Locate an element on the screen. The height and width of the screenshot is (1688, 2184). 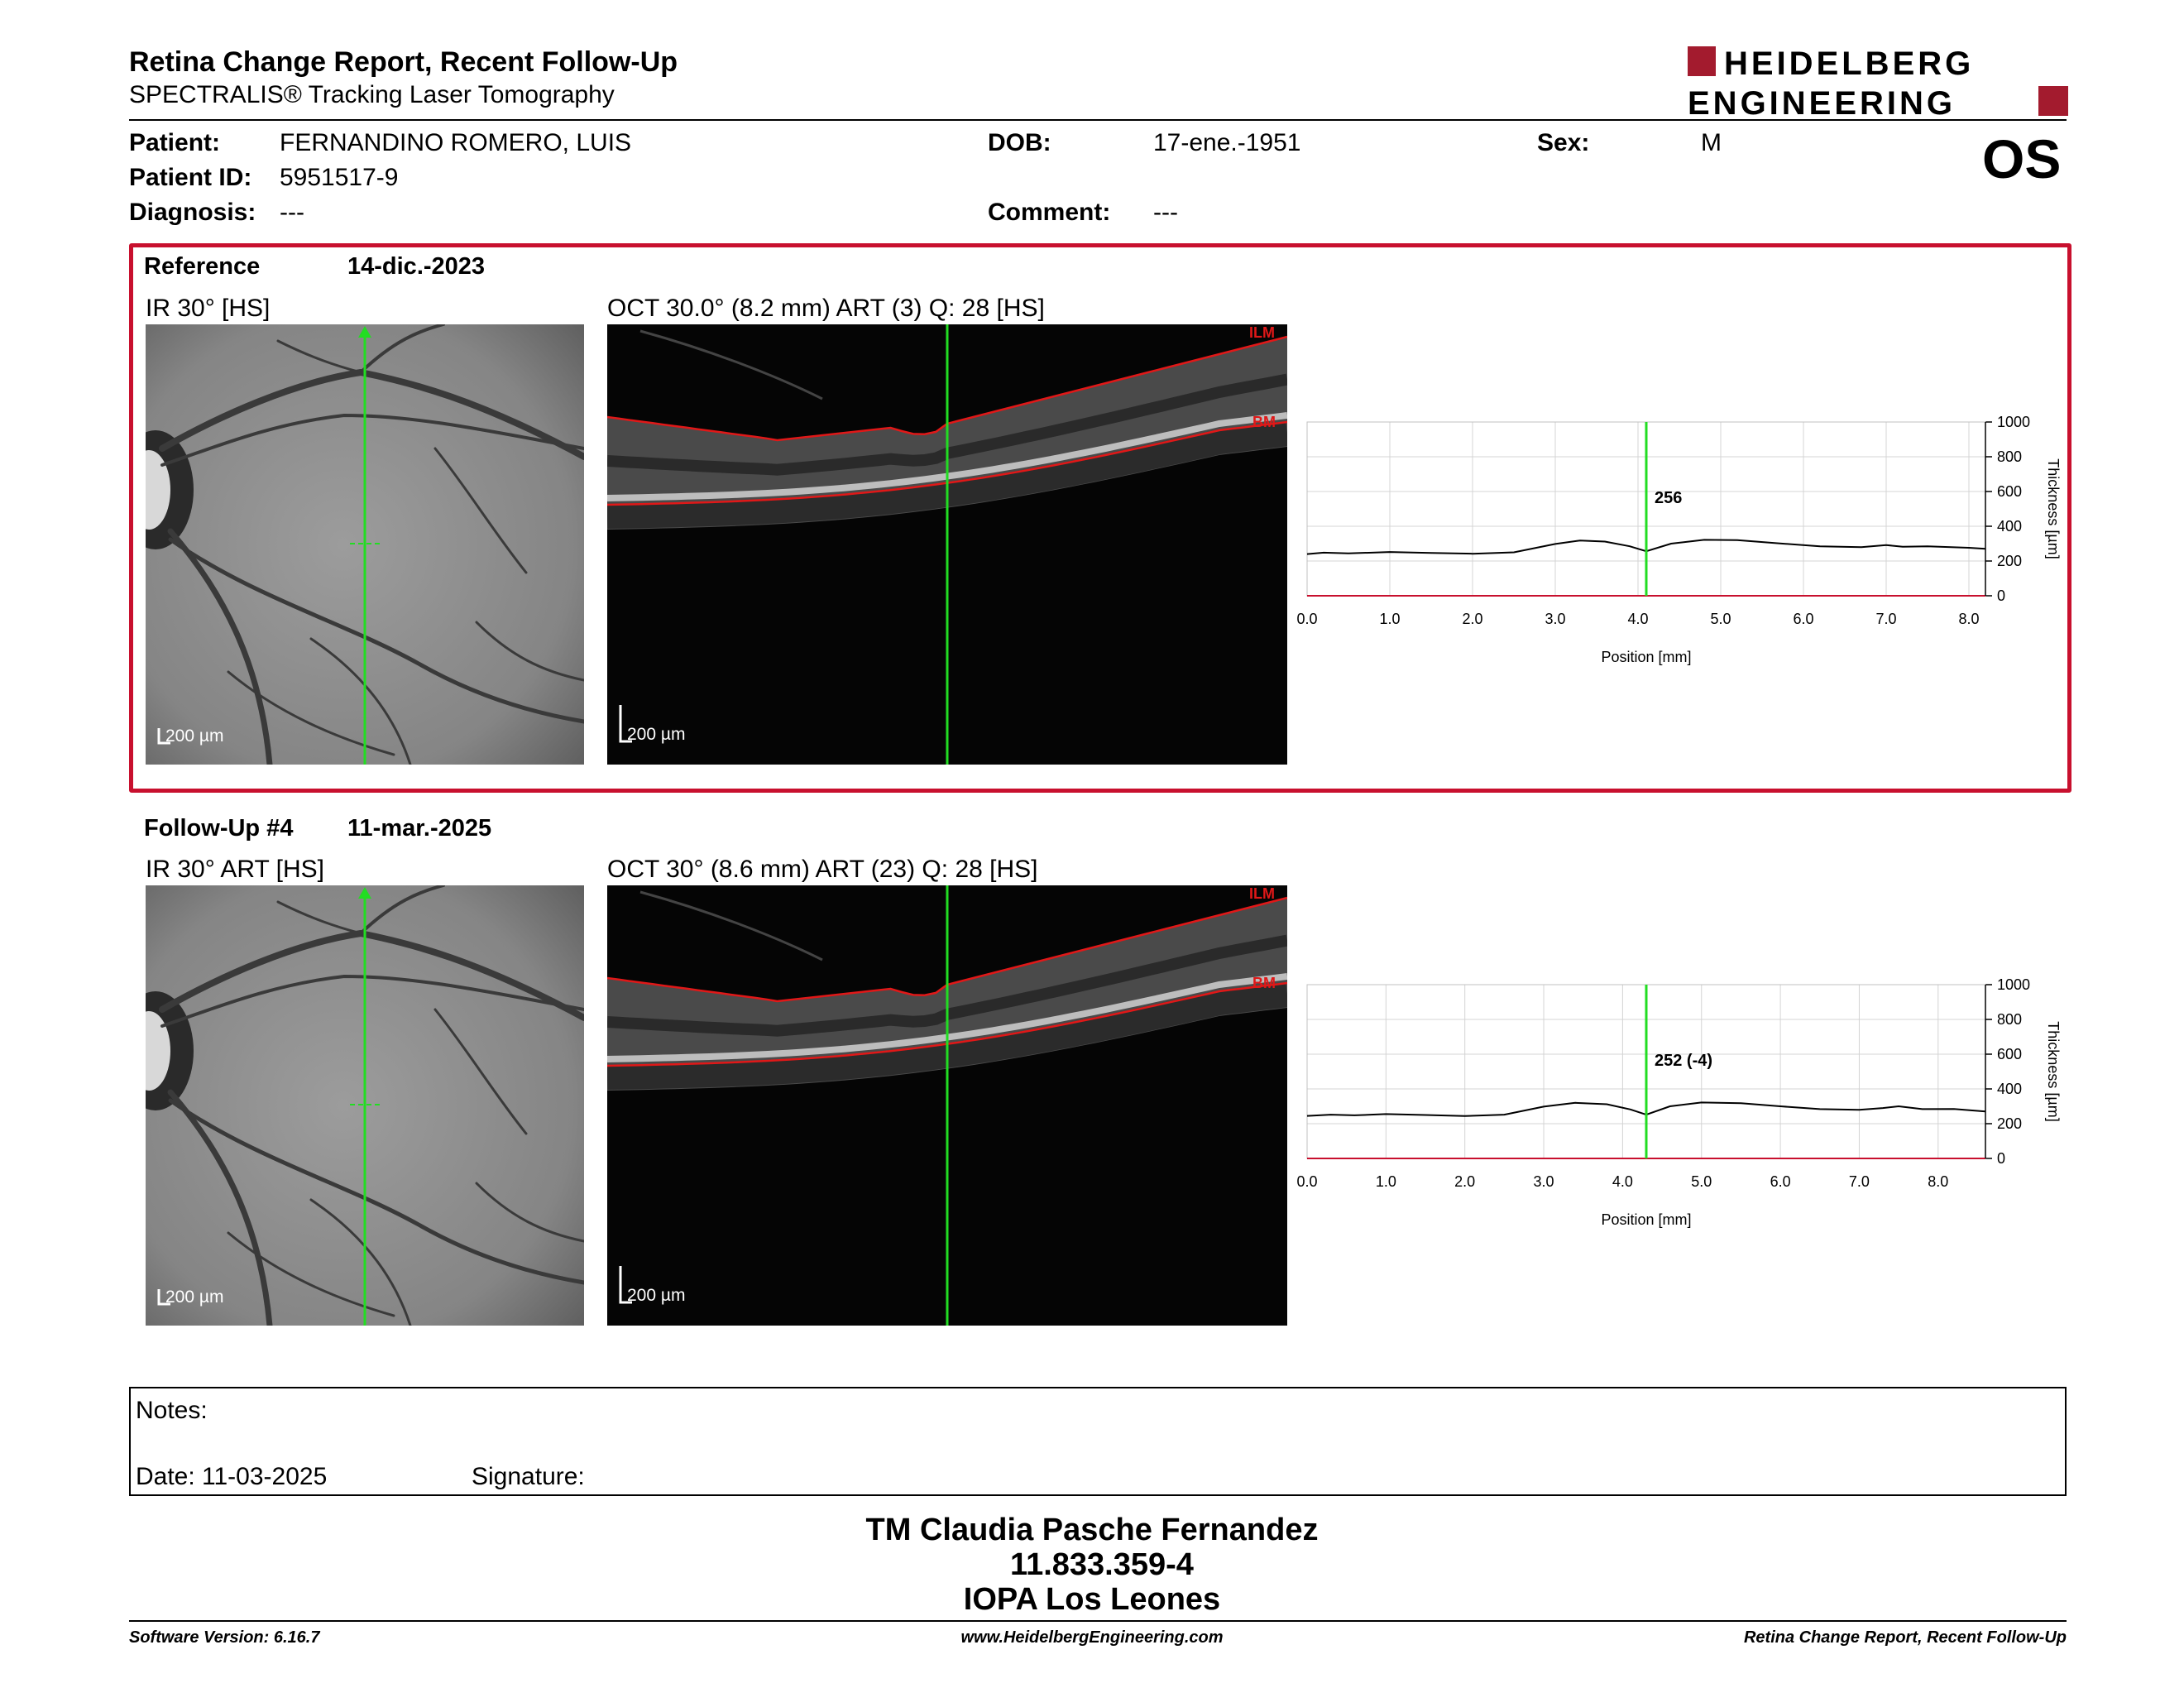
optic-cup is located at coordinates (158, 490).